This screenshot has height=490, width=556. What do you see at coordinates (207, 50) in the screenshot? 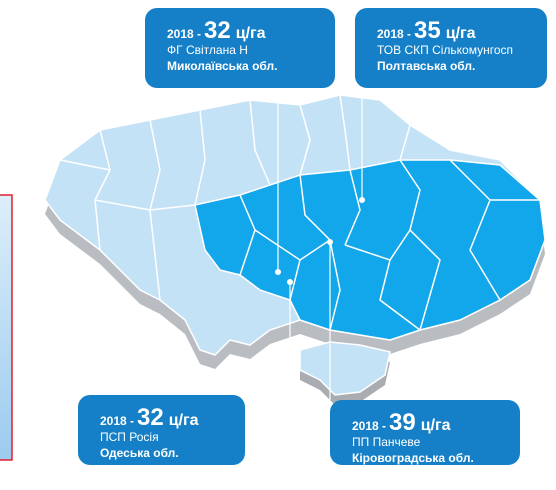
I see `farm-name: ФГ Світлана Н` at bounding box center [207, 50].